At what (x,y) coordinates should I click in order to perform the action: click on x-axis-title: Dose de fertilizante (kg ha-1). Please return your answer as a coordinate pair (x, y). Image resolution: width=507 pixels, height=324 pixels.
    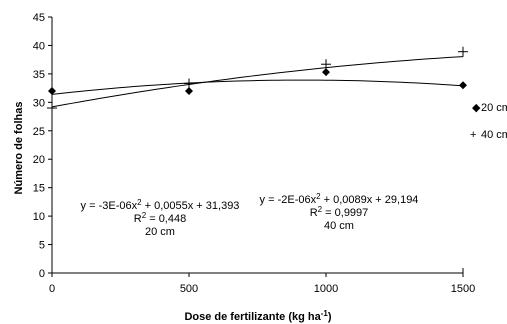
    Looking at the image, I should click on (257, 316).